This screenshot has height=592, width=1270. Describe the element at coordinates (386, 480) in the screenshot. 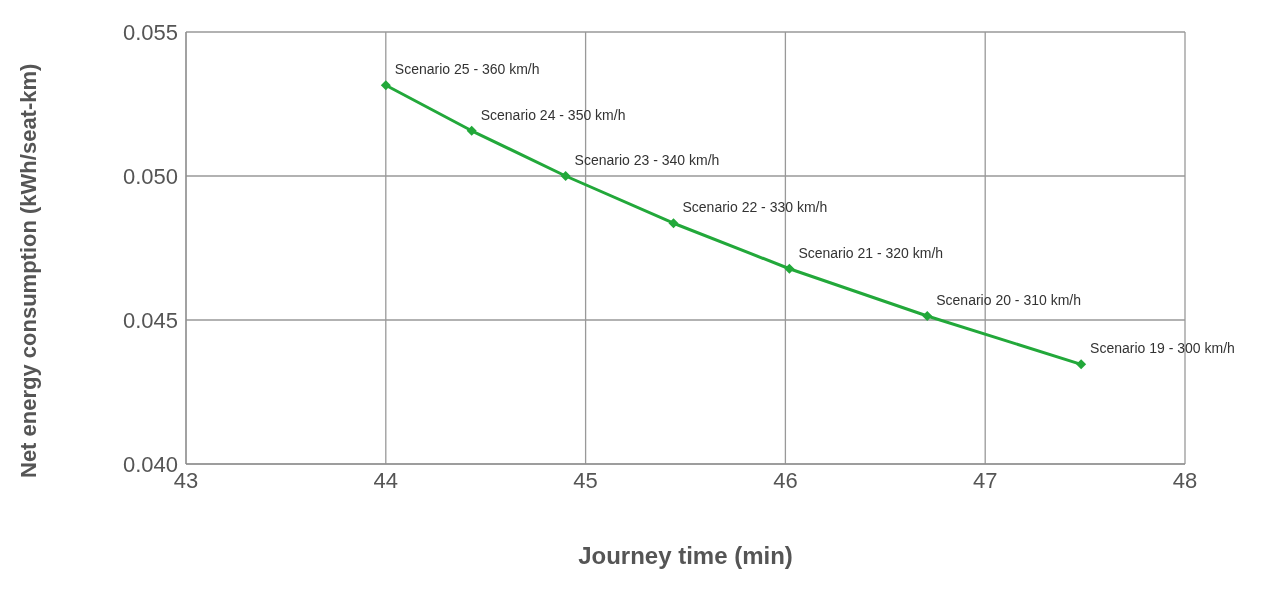

I see `x-tick-label: 44` at that location.